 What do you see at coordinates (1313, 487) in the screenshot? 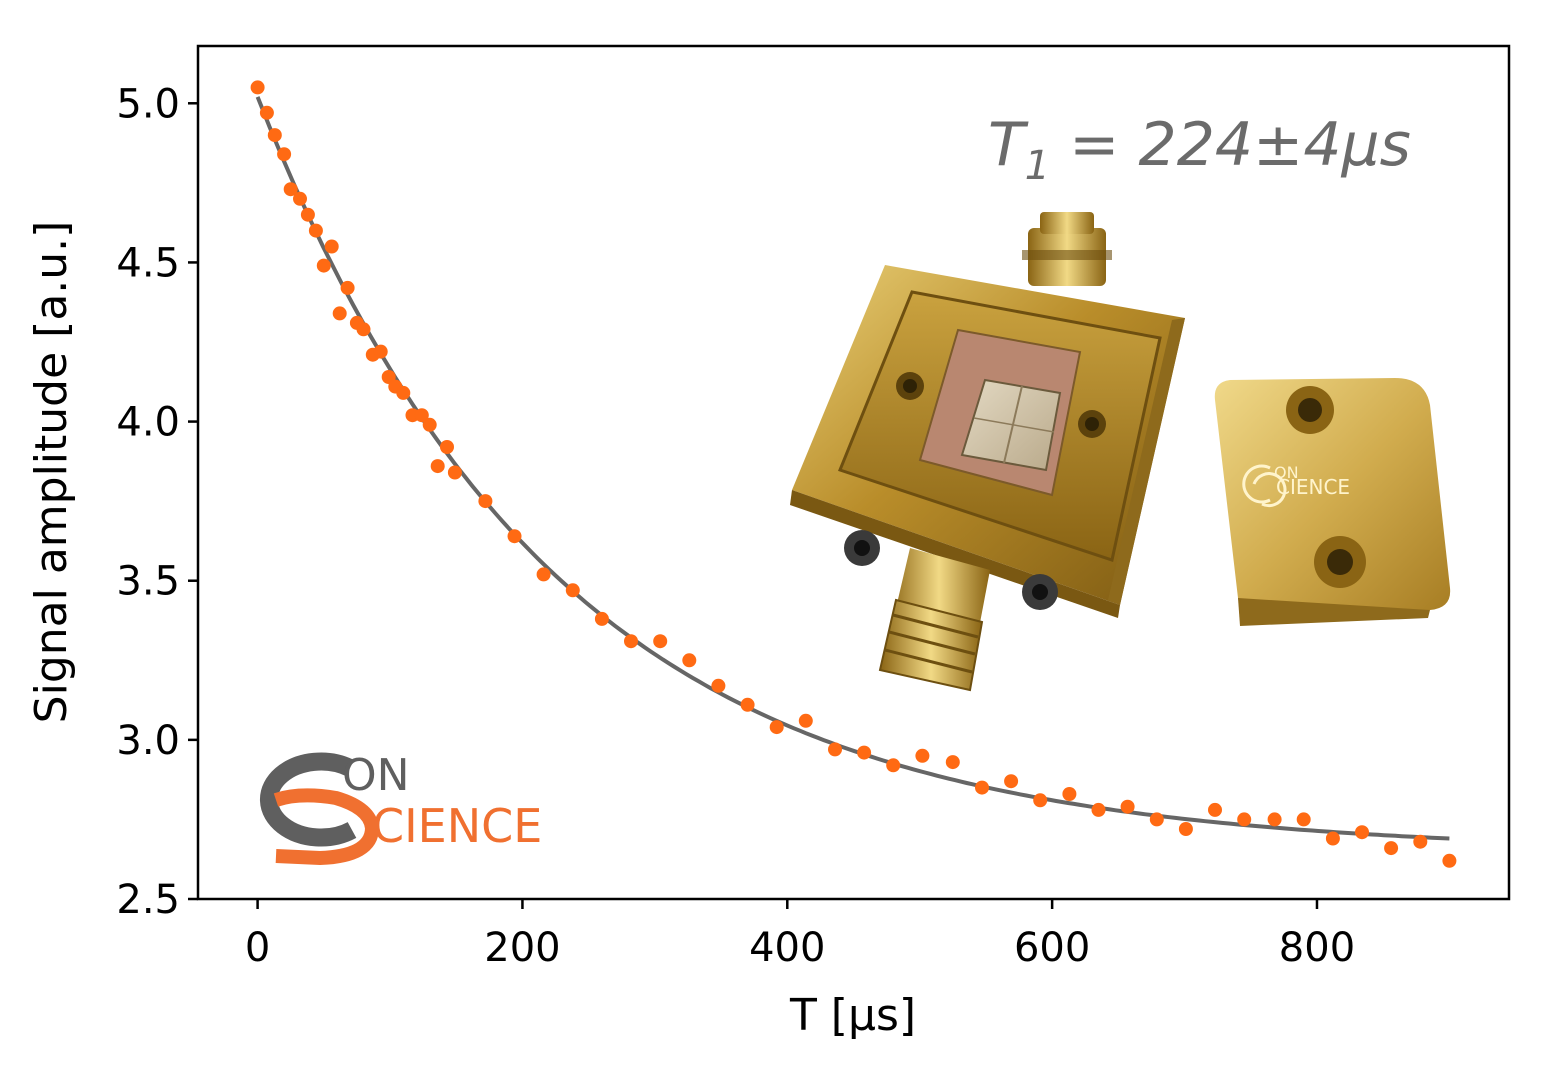
I see `plate-engraving-bottom: CIENCE` at bounding box center [1313, 487].